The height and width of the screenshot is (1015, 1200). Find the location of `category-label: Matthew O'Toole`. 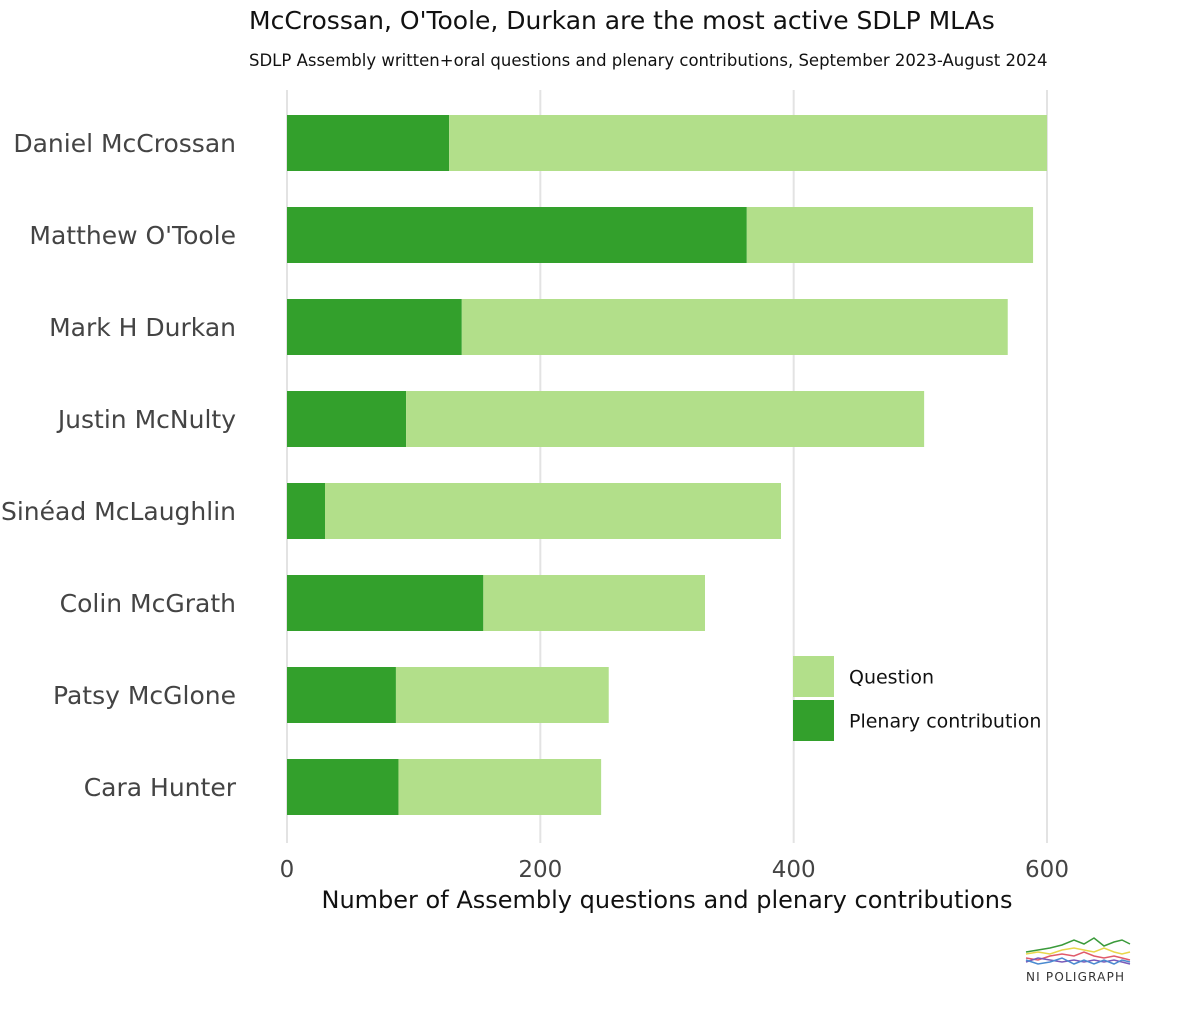

category-label: Matthew O'Toole is located at coordinates (132, 235).